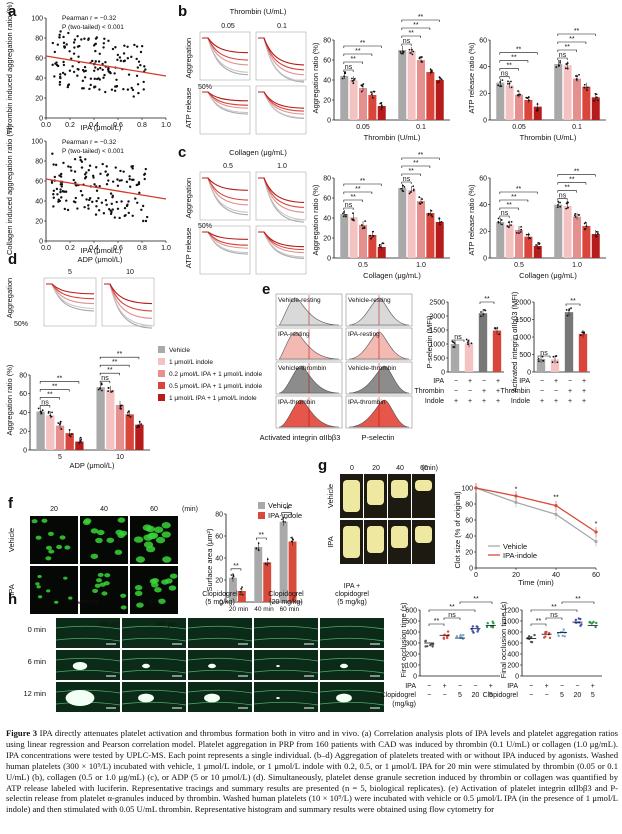 This screenshot has width=622, height=834. Describe the element at coordinates (552, 337) in the screenshot. I see `e-integrin-bars: 0 500 1000 1500 2000 ns **` at that location.